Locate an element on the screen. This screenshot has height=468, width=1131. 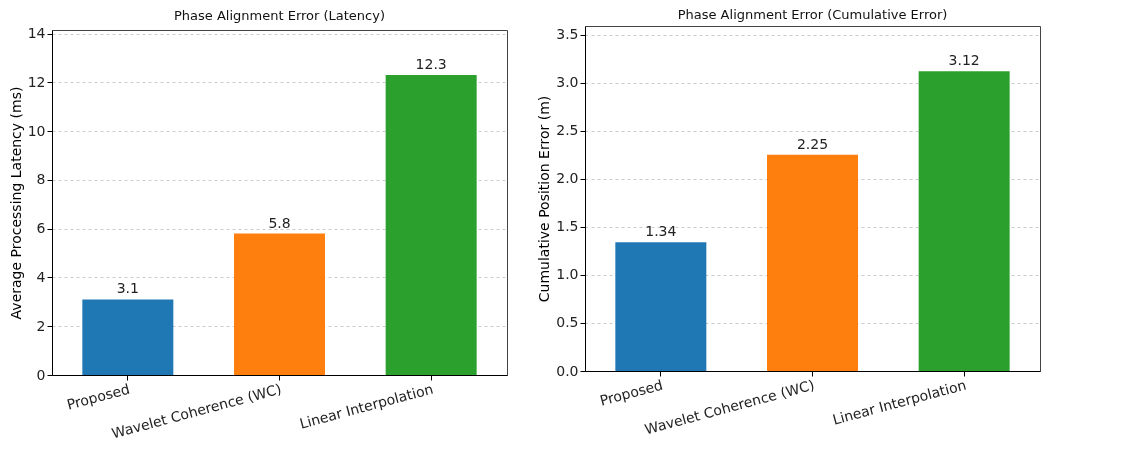
y-tick-label: 3.0 is located at coordinates (567, 82).